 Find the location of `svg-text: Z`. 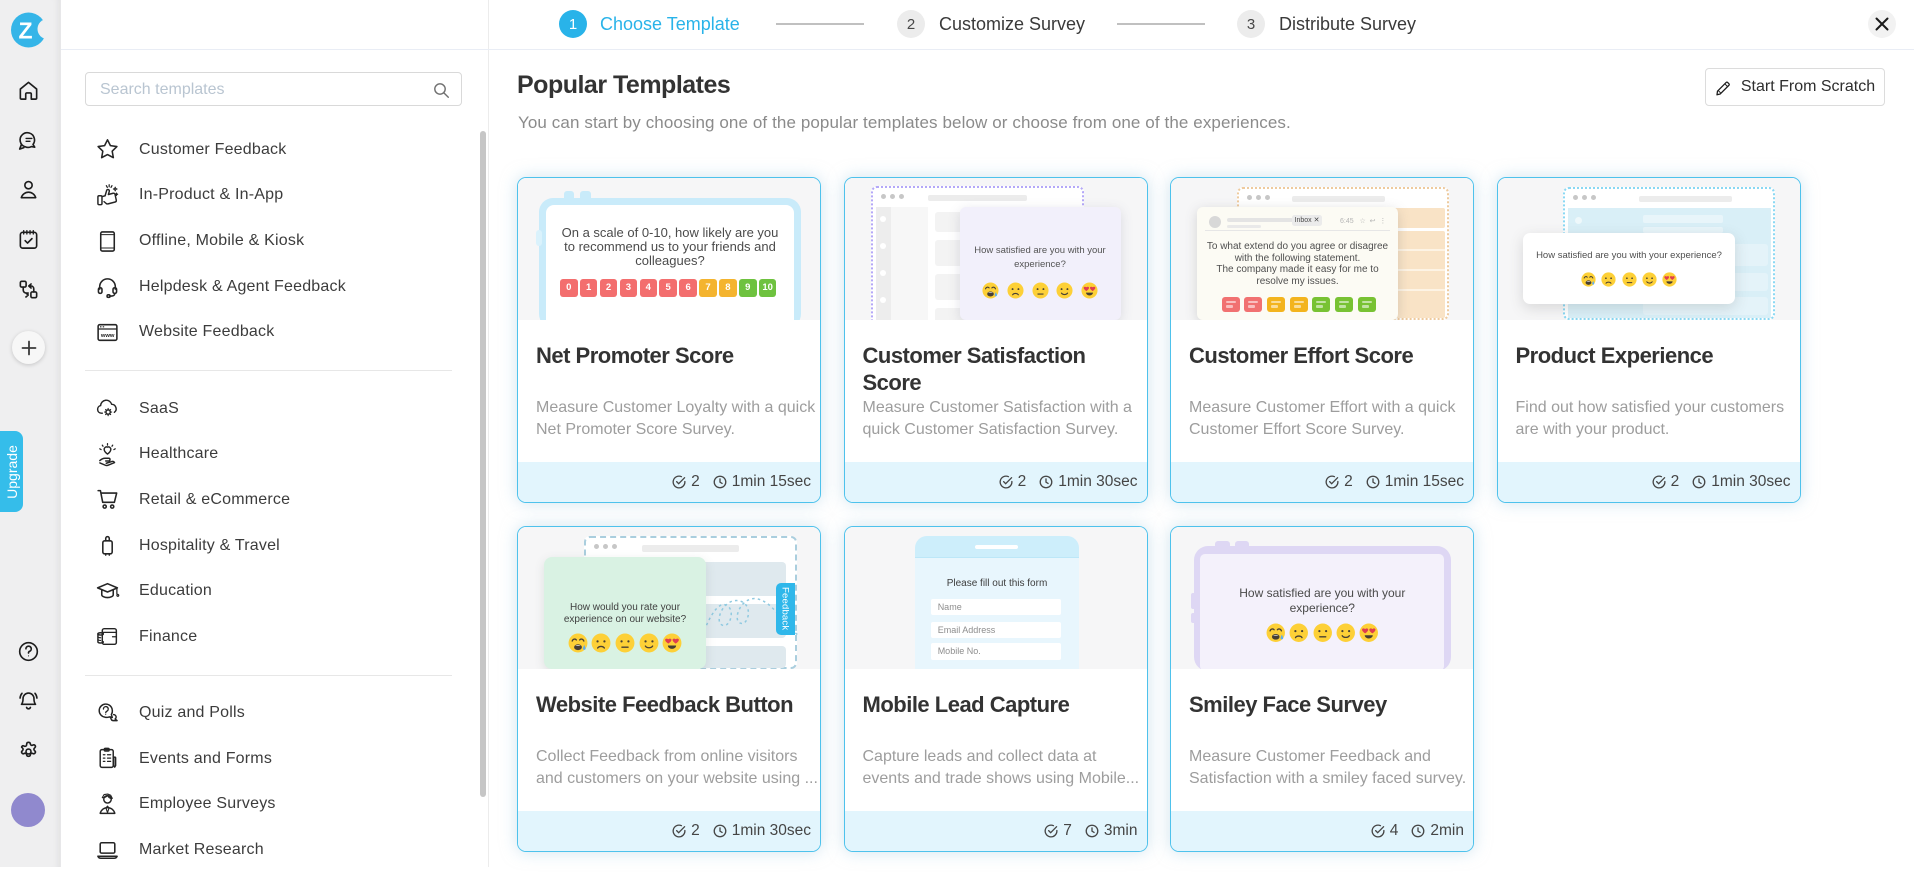

svg-text: Z is located at coordinates (25, 31).